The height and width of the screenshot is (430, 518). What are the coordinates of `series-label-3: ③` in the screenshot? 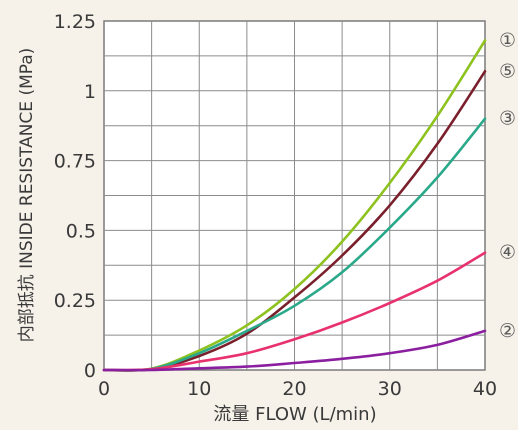 It's located at (507, 119).